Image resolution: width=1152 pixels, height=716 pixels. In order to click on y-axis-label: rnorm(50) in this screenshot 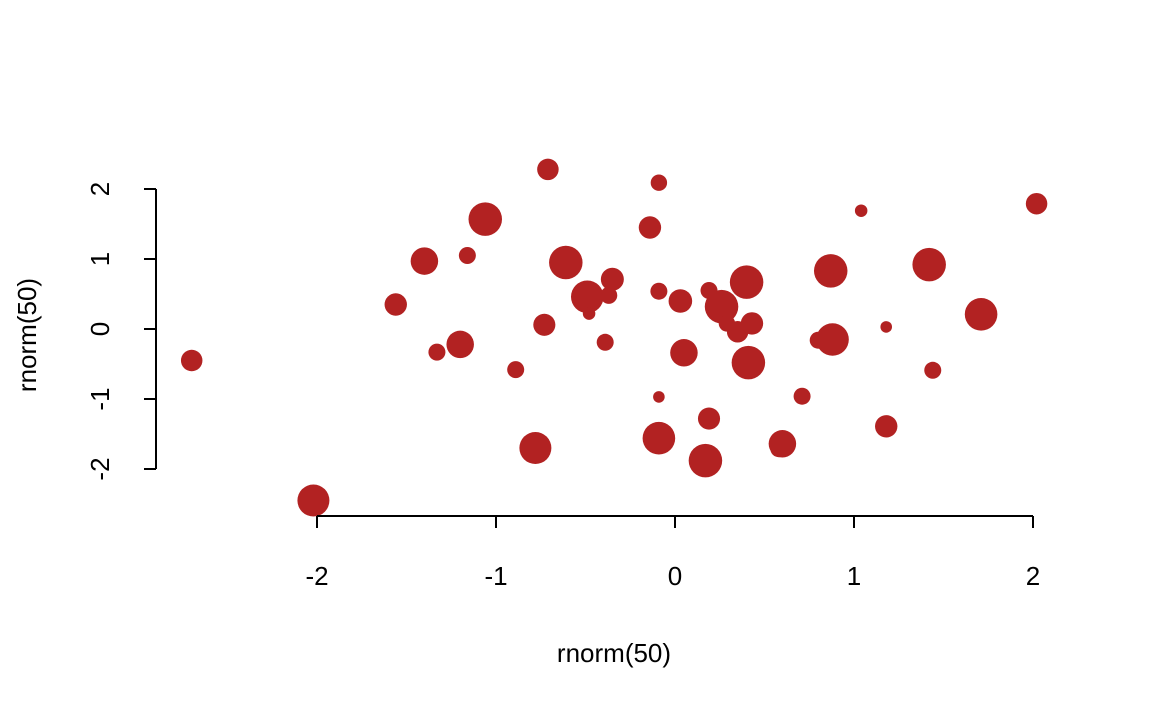, I will do `click(27, 335)`.